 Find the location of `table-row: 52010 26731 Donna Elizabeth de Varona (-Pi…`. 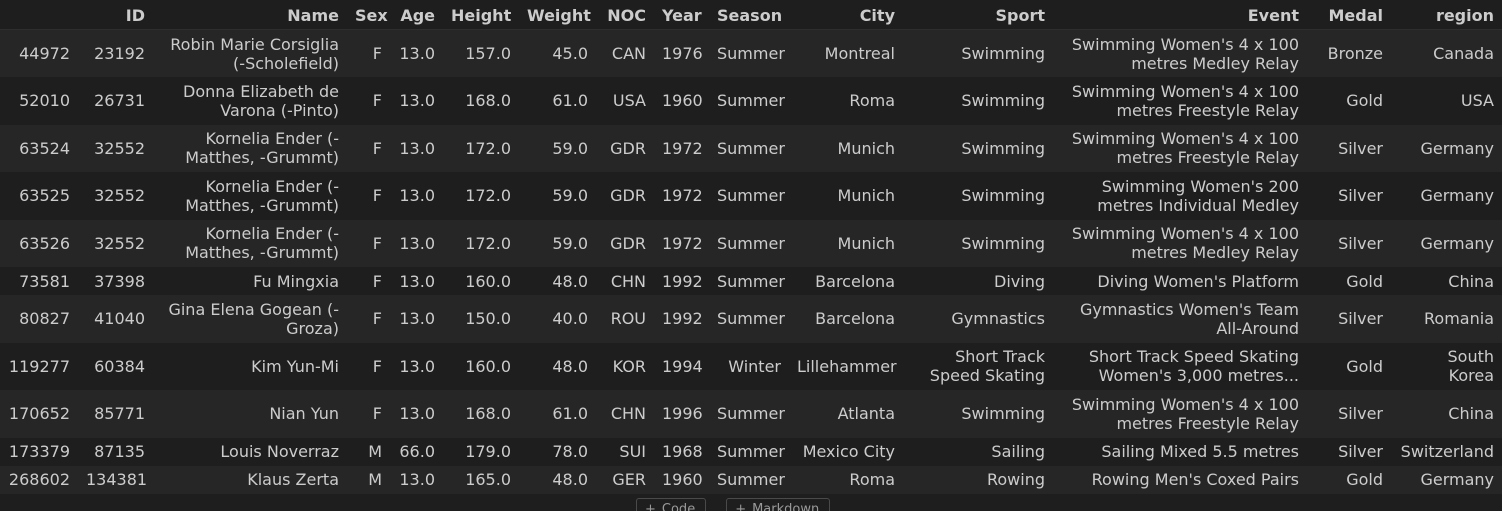

table-row: 52010 26731 Donna Elizabeth de Varona (-Pi… is located at coordinates (751, 101).